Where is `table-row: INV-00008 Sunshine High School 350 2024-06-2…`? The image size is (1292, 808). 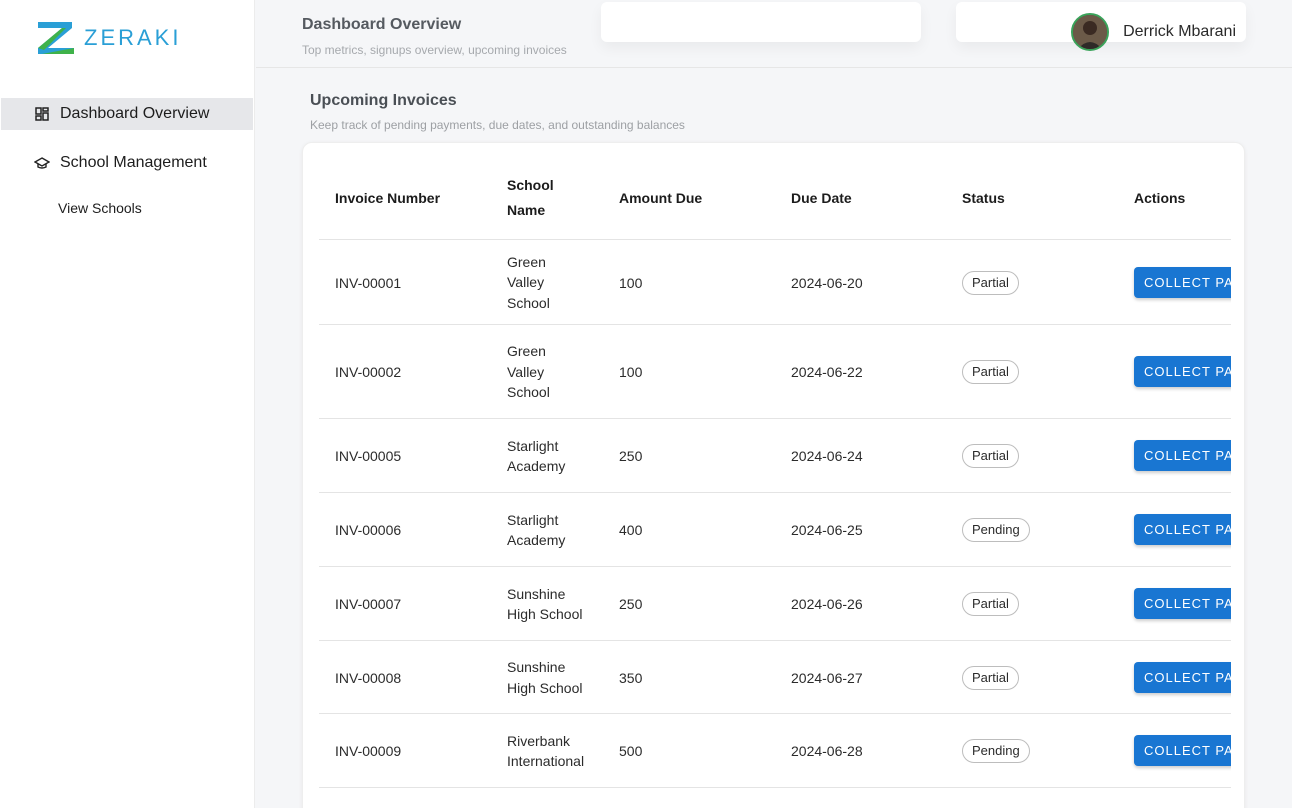 table-row: INV-00008 Sunshine High School 350 2024-06-2… is located at coordinates (775, 677).